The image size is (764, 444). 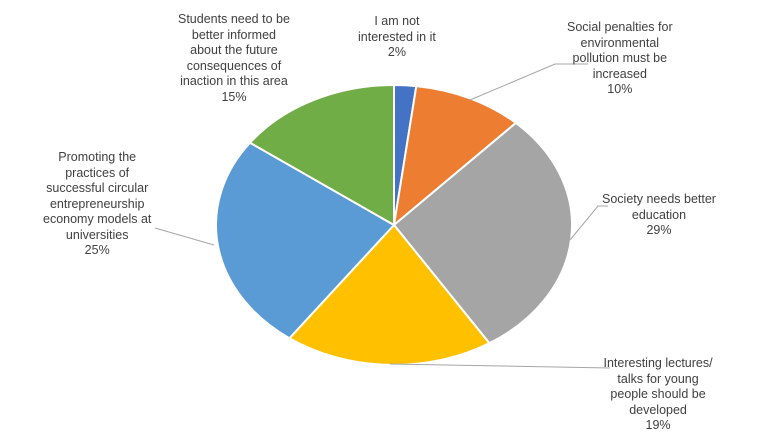 What do you see at coordinates (234, 36) in the screenshot?
I see `slice-label-text: better informed` at bounding box center [234, 36].